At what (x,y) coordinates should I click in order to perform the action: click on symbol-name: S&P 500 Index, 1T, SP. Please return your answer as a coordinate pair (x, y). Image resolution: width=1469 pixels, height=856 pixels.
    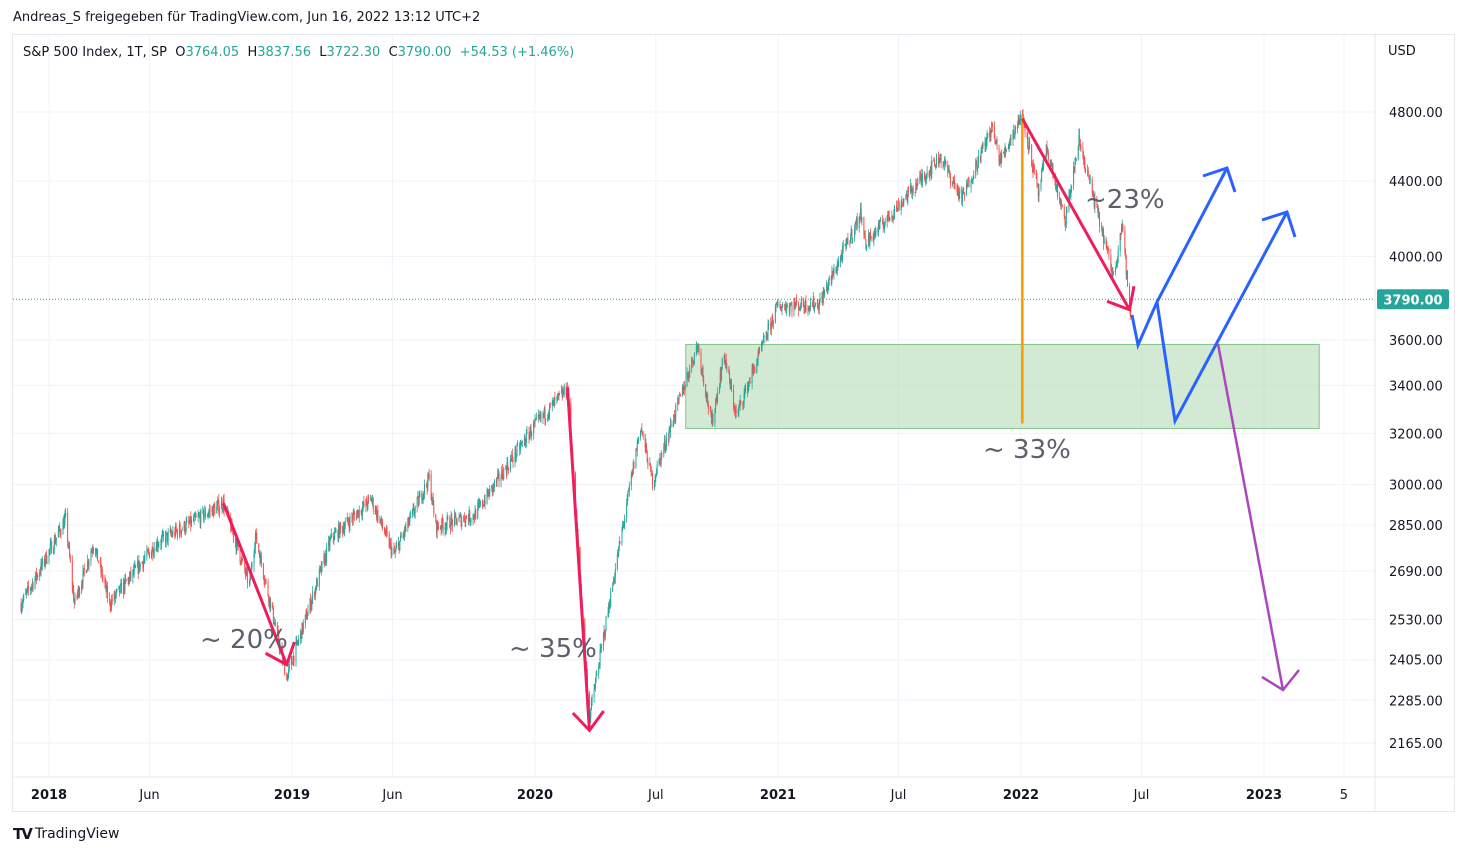
    Looking at the image, I should click on (95, 52).